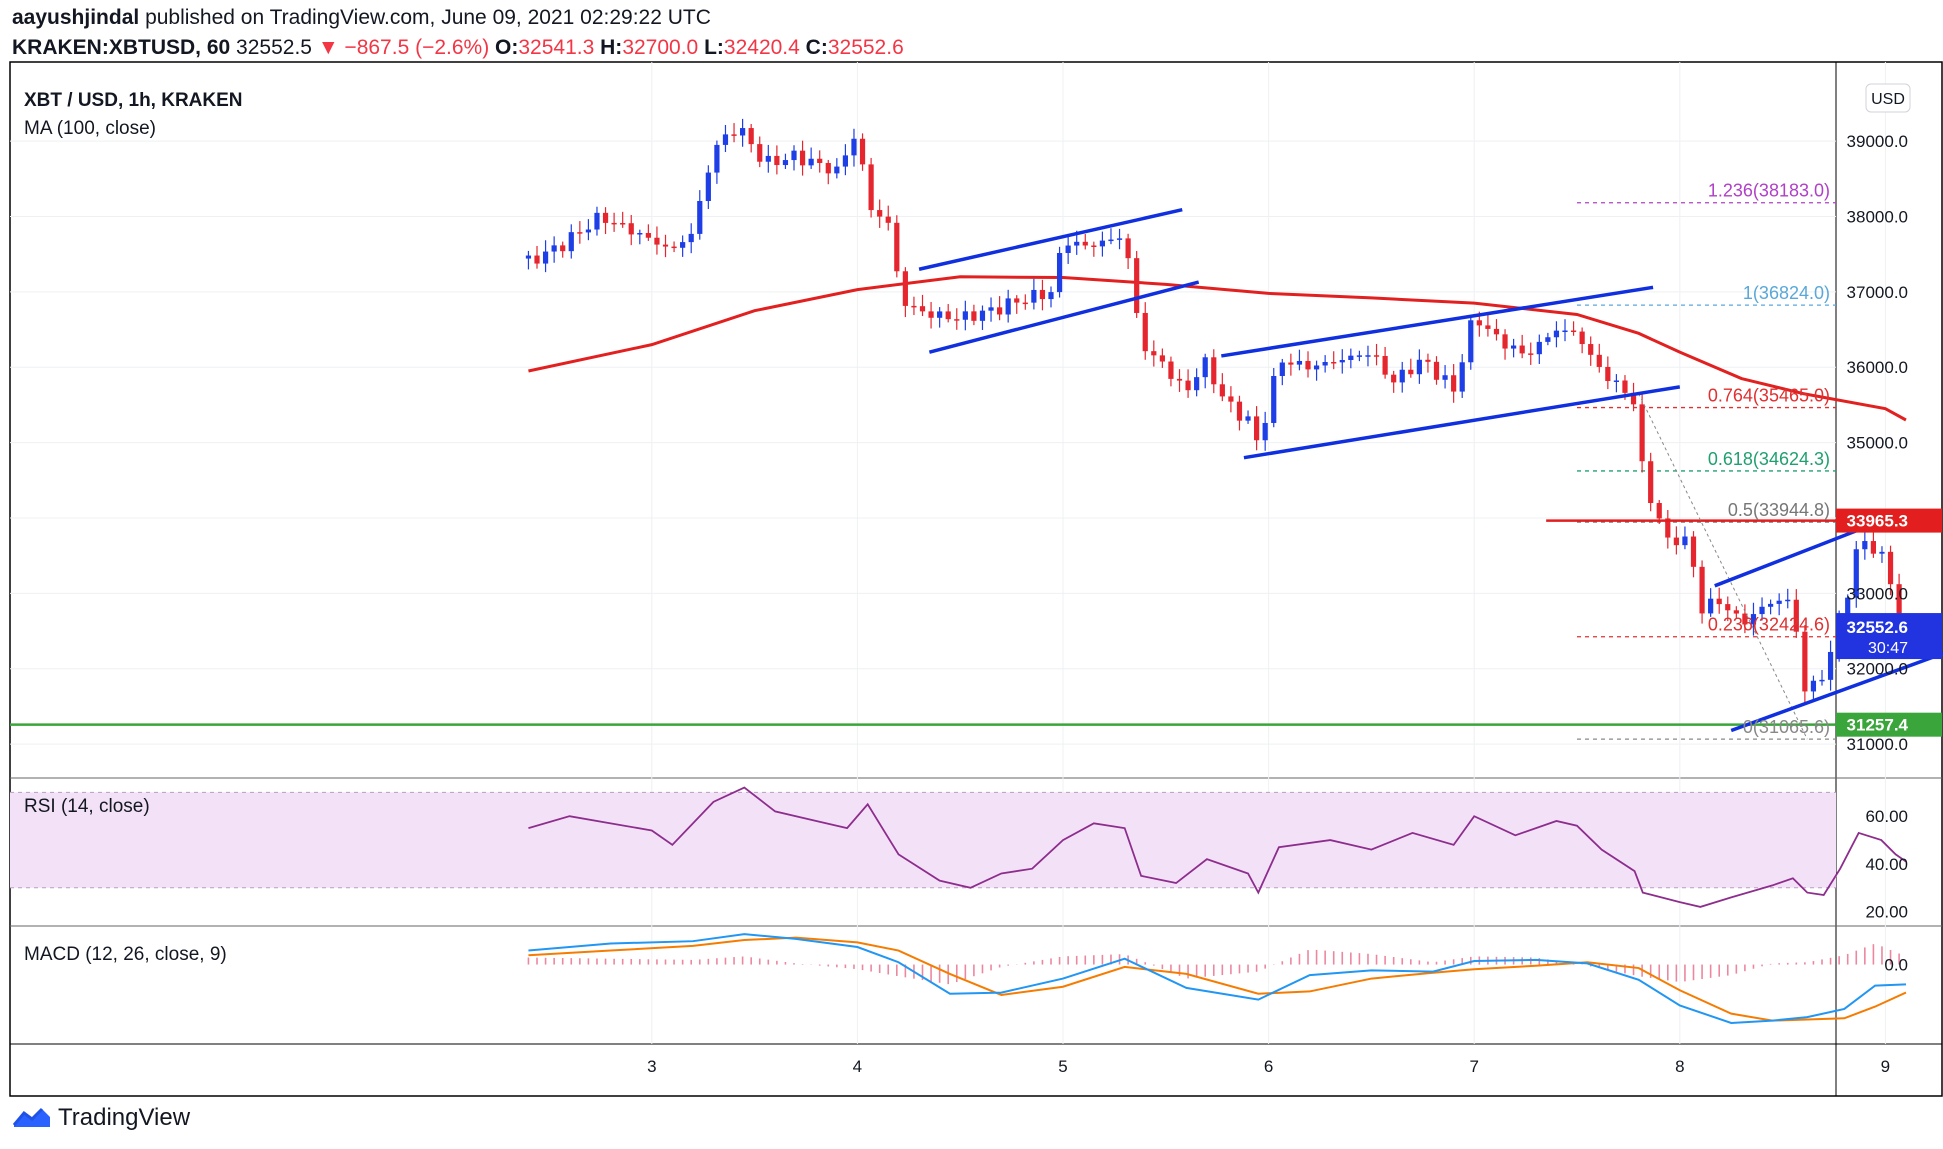 Image resolution: width=1943 pixels, height=1149 pixels. Describe the element at coordinates (1462, 422) in the screenshot. I see `channel-2-lower` at that location.